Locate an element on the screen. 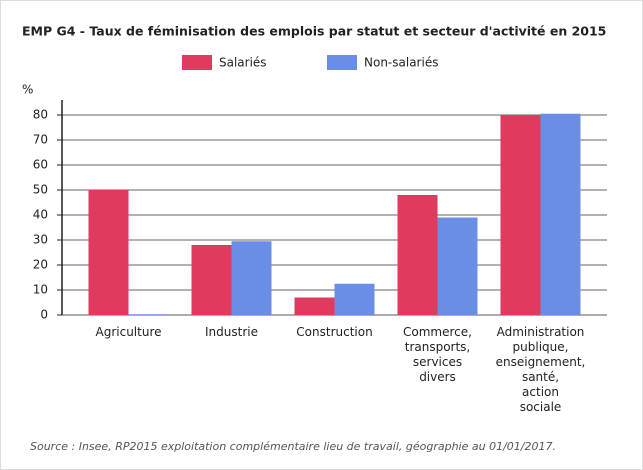  x-tick-label-line: Agriculture is located at coordinates (129, 332).